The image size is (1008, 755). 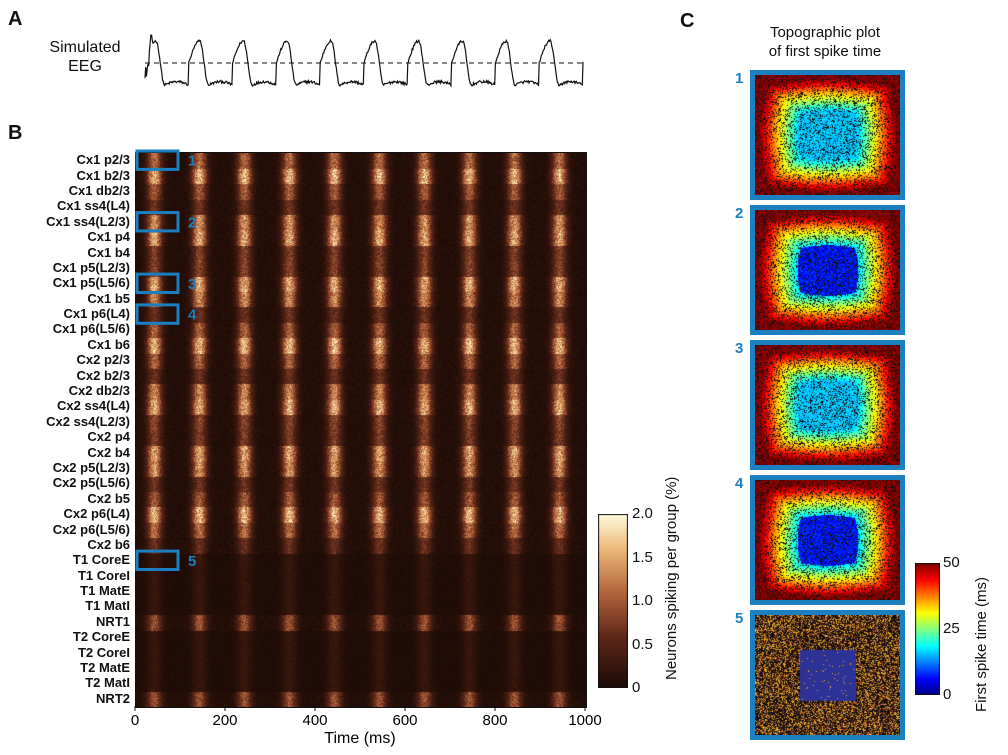 What do you see at coordinates (101, 637) in the screenshot?
I see `heatmap-row-label: T2 CoreE` at bounding box center [101, 637].